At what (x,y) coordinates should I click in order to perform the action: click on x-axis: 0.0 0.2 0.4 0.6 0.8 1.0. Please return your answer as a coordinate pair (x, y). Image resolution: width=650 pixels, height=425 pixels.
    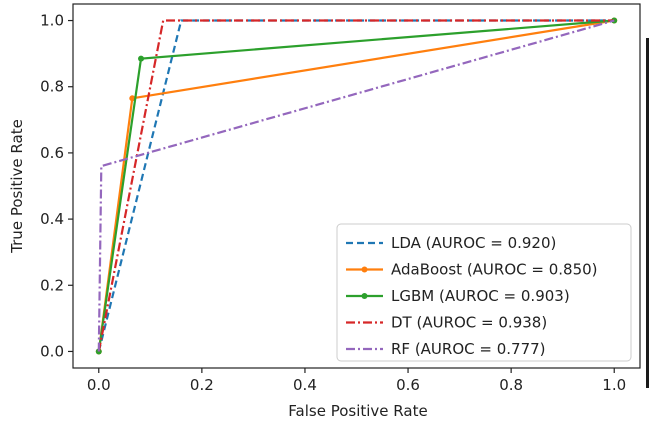
    Looking at the image, I should click on (356, 381).